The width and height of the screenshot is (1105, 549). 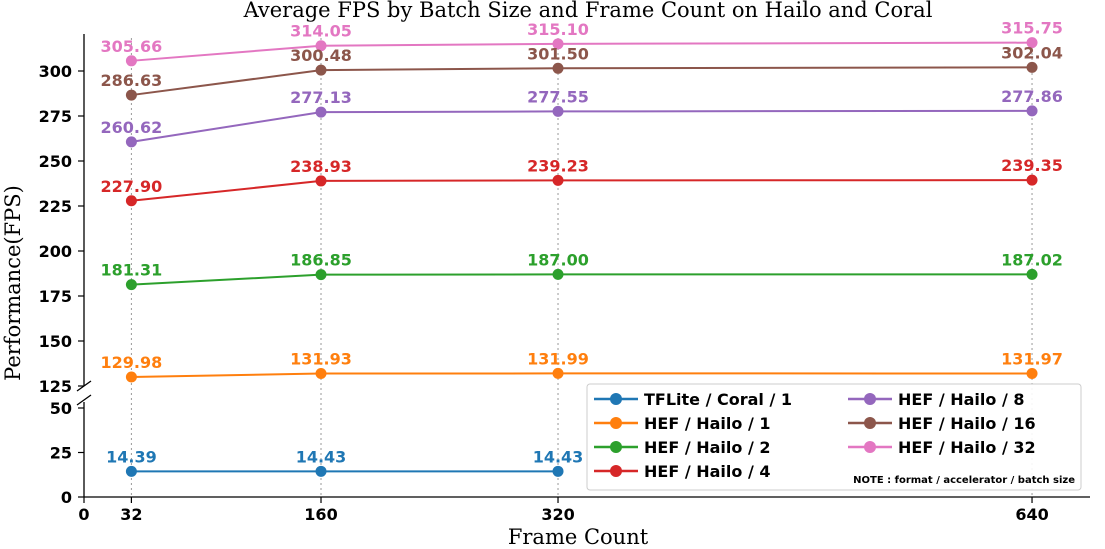 What do you see at coordinates (55, 251) in the screenshot?
I see `y-tick-label: 200` at bounding box center [55, 251].